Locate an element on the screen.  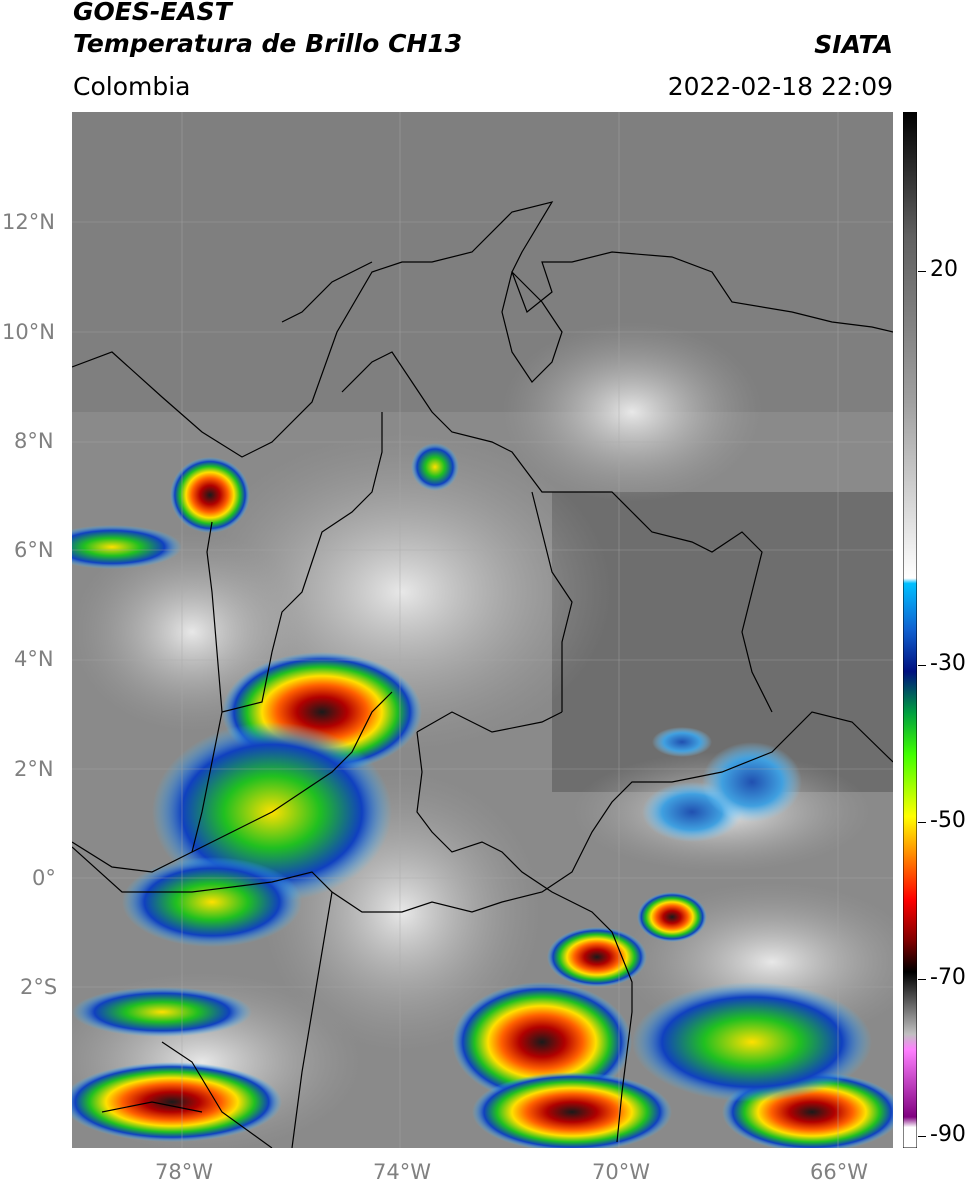
datetime-label: 2022-02-18 22:09 is located at coordinates (780, 86).